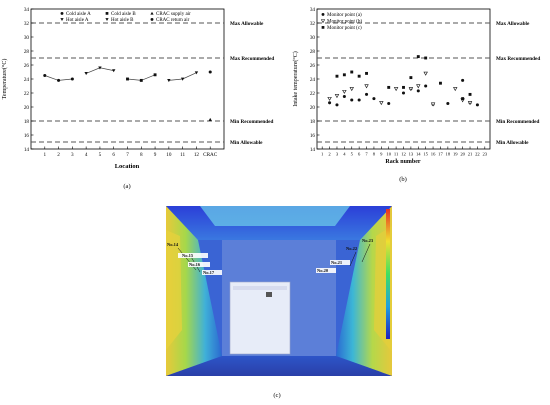 The image size is (550, 405). I want to click on callout-no23-label: No.23, so click(368, 240).